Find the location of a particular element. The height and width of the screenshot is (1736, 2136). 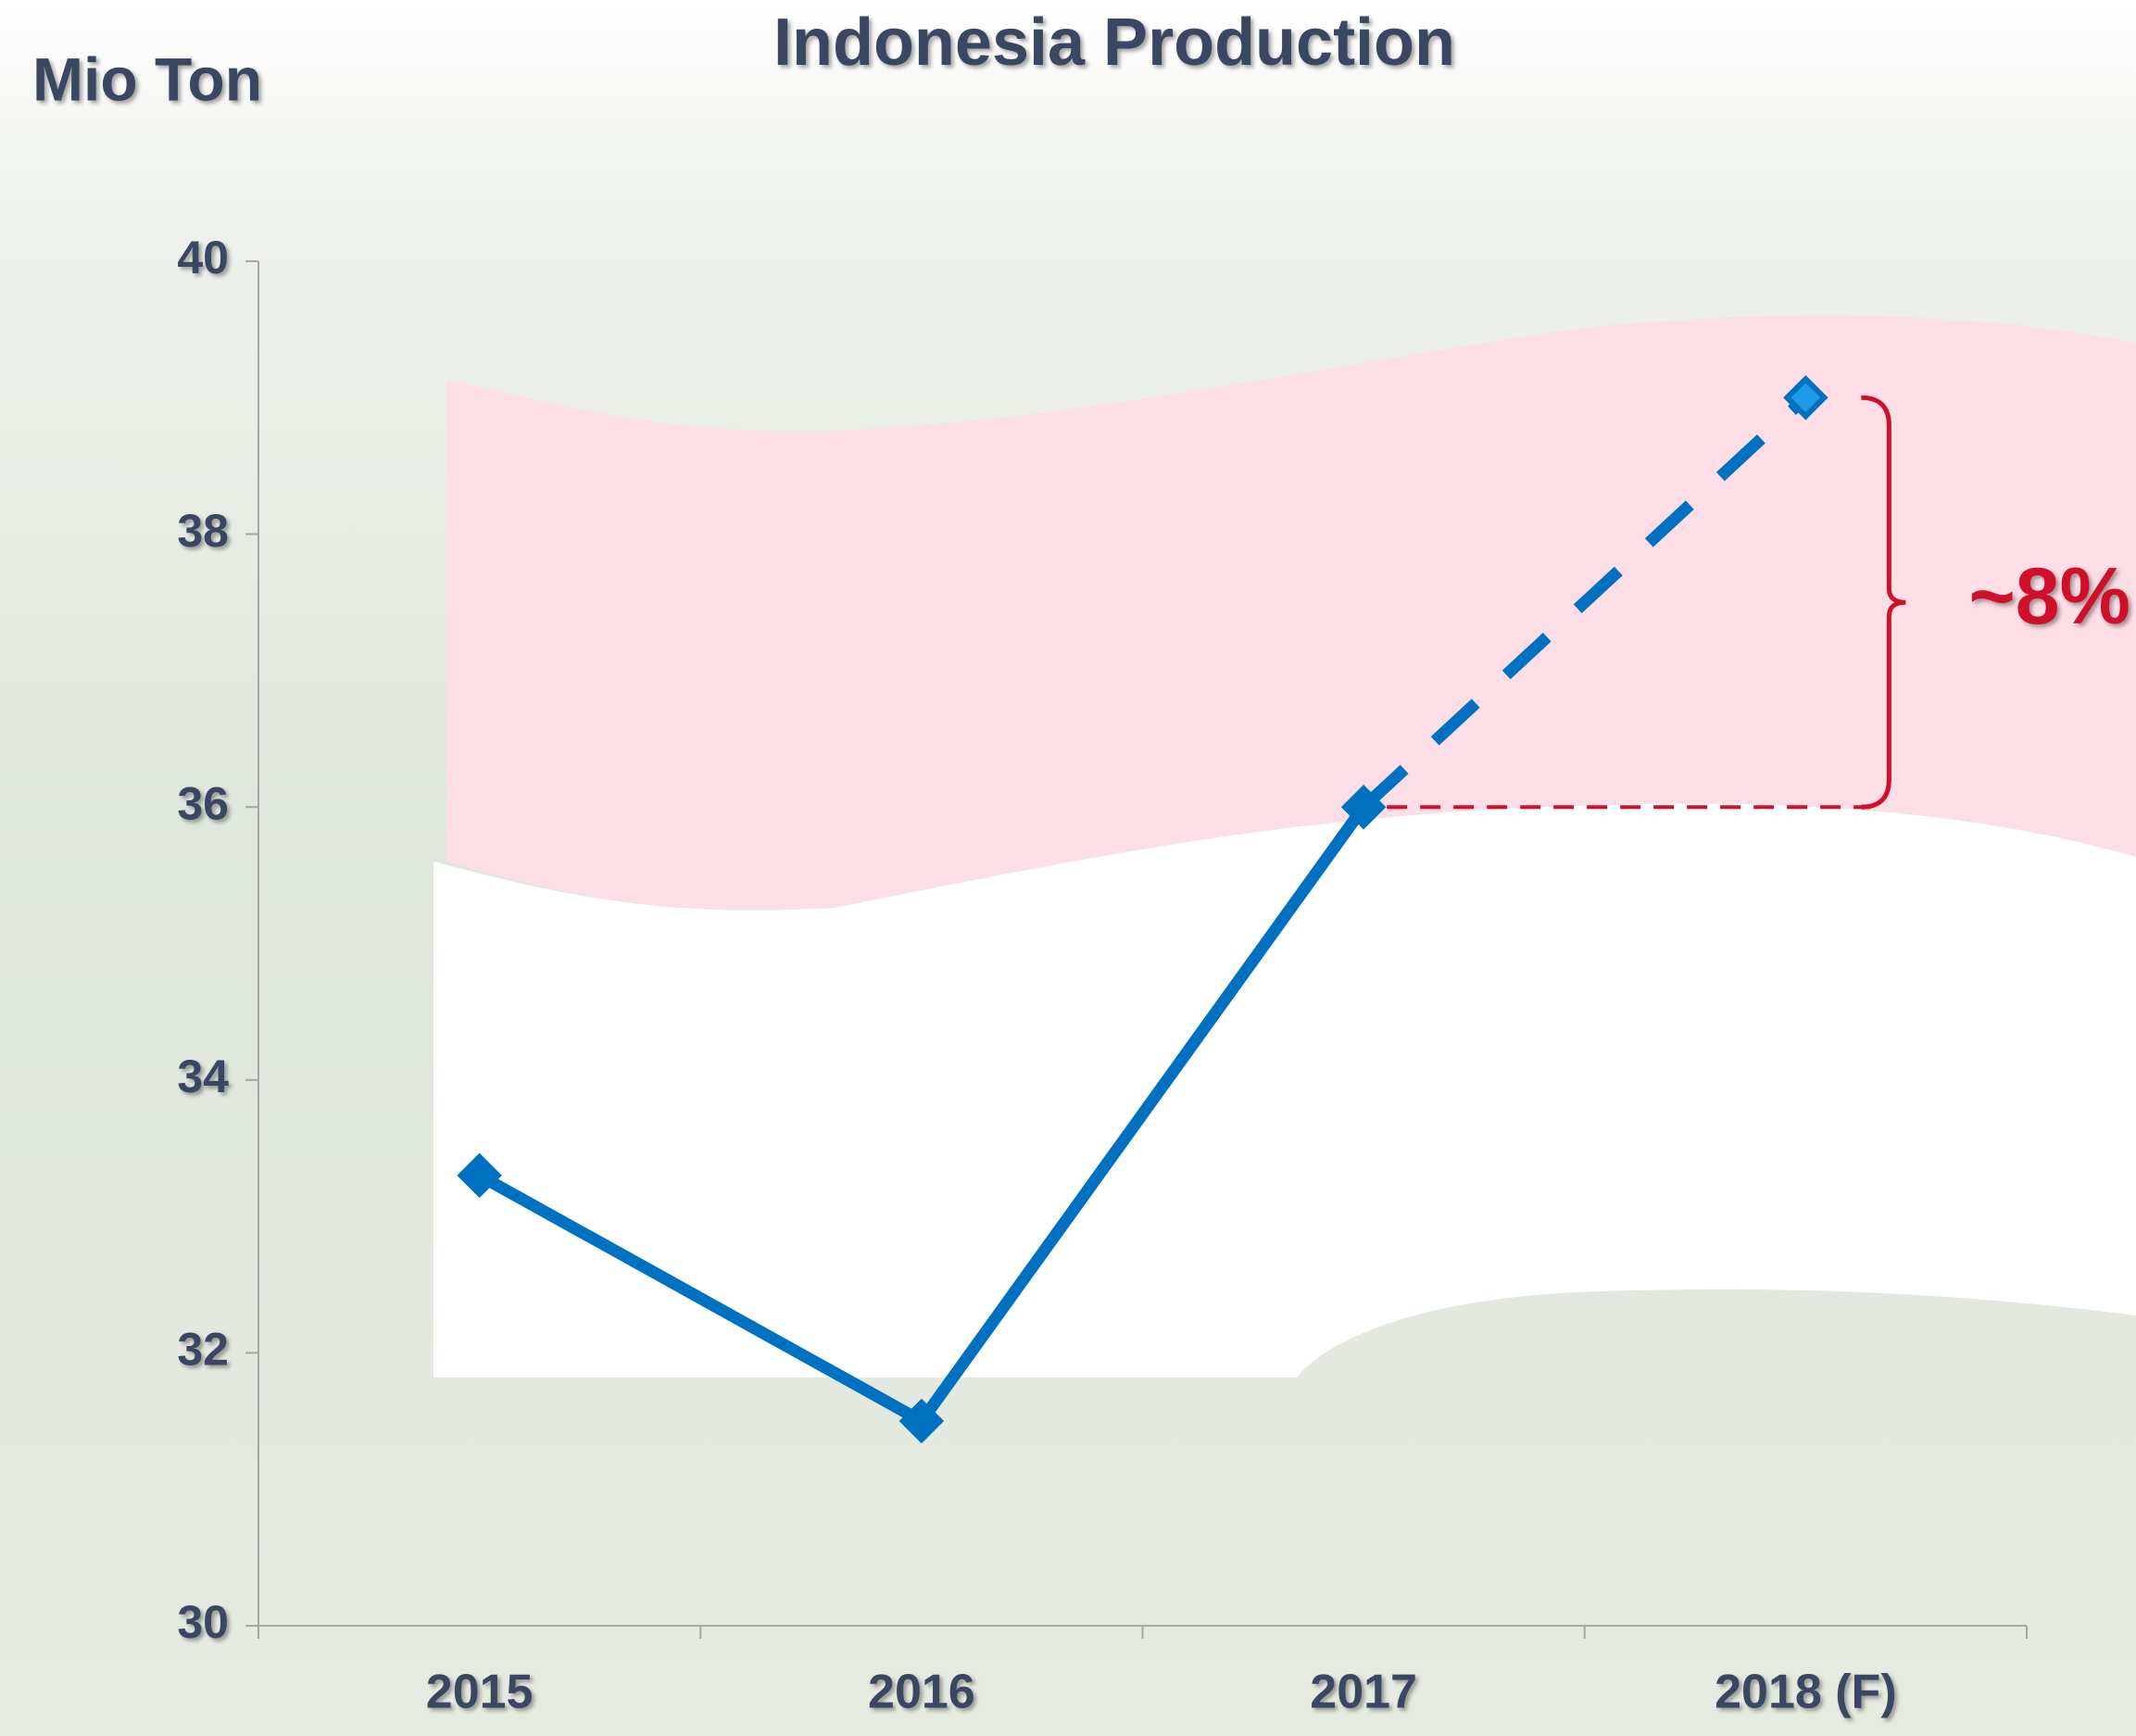

x-tick-label: 2015 is located at coordinates (480, 1692).